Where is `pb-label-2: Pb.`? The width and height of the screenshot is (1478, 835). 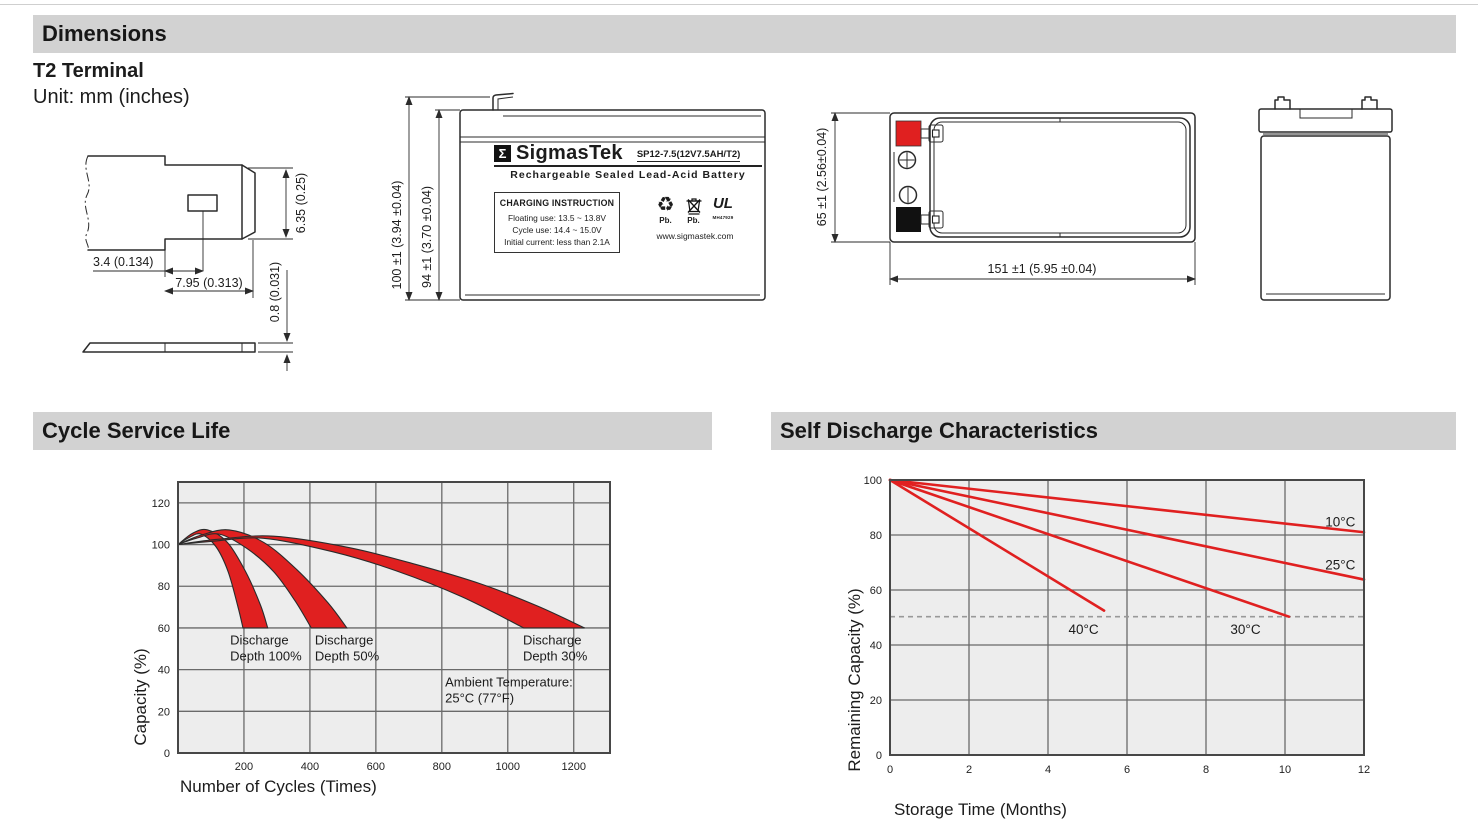 pb-label-2: Pb. is located at coordinates (693, 220).